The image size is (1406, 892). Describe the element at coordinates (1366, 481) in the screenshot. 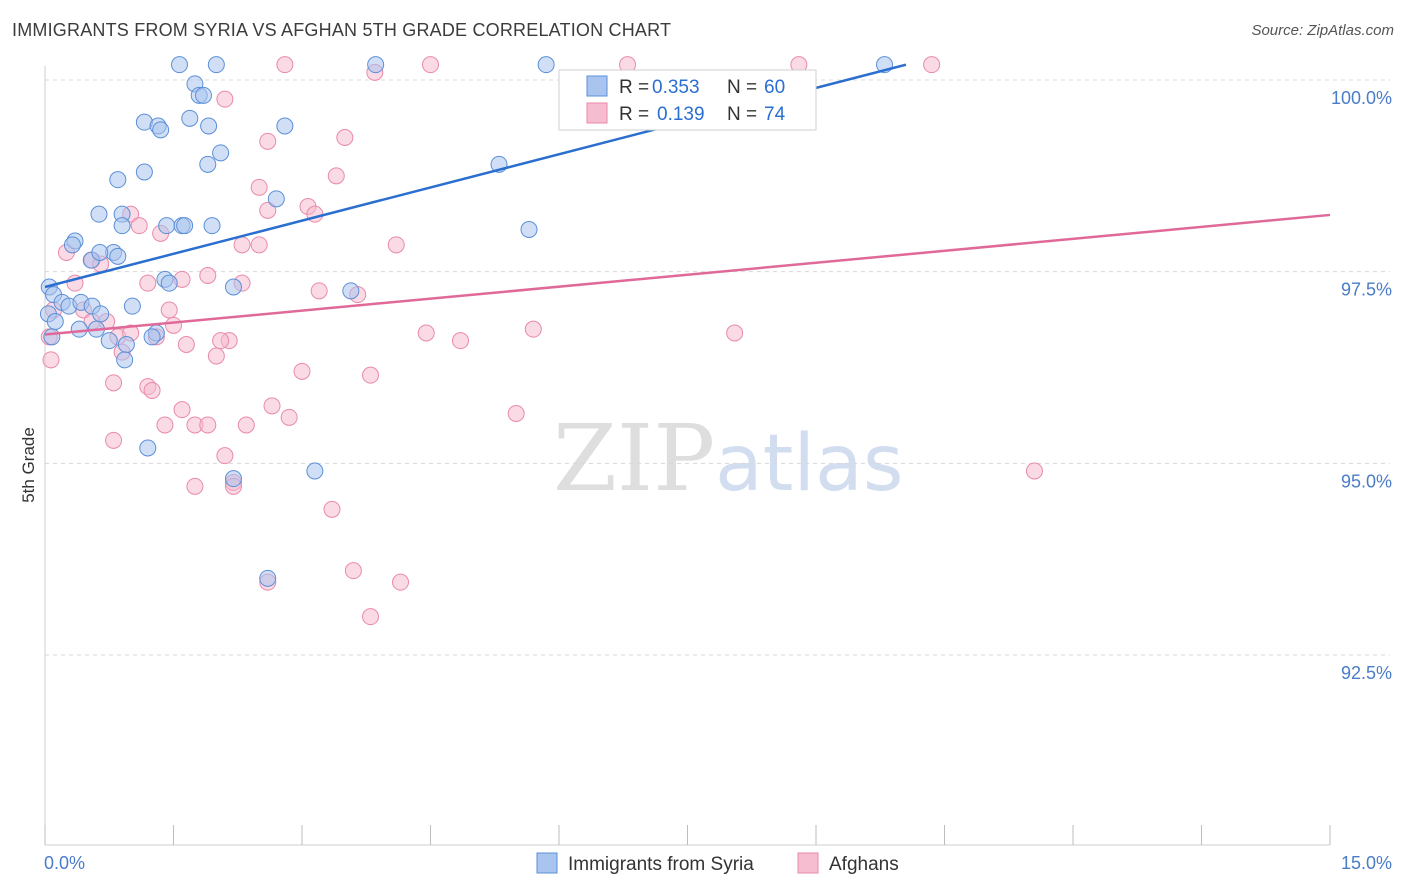

I see `y-tick-label: 95.0%` at that location.